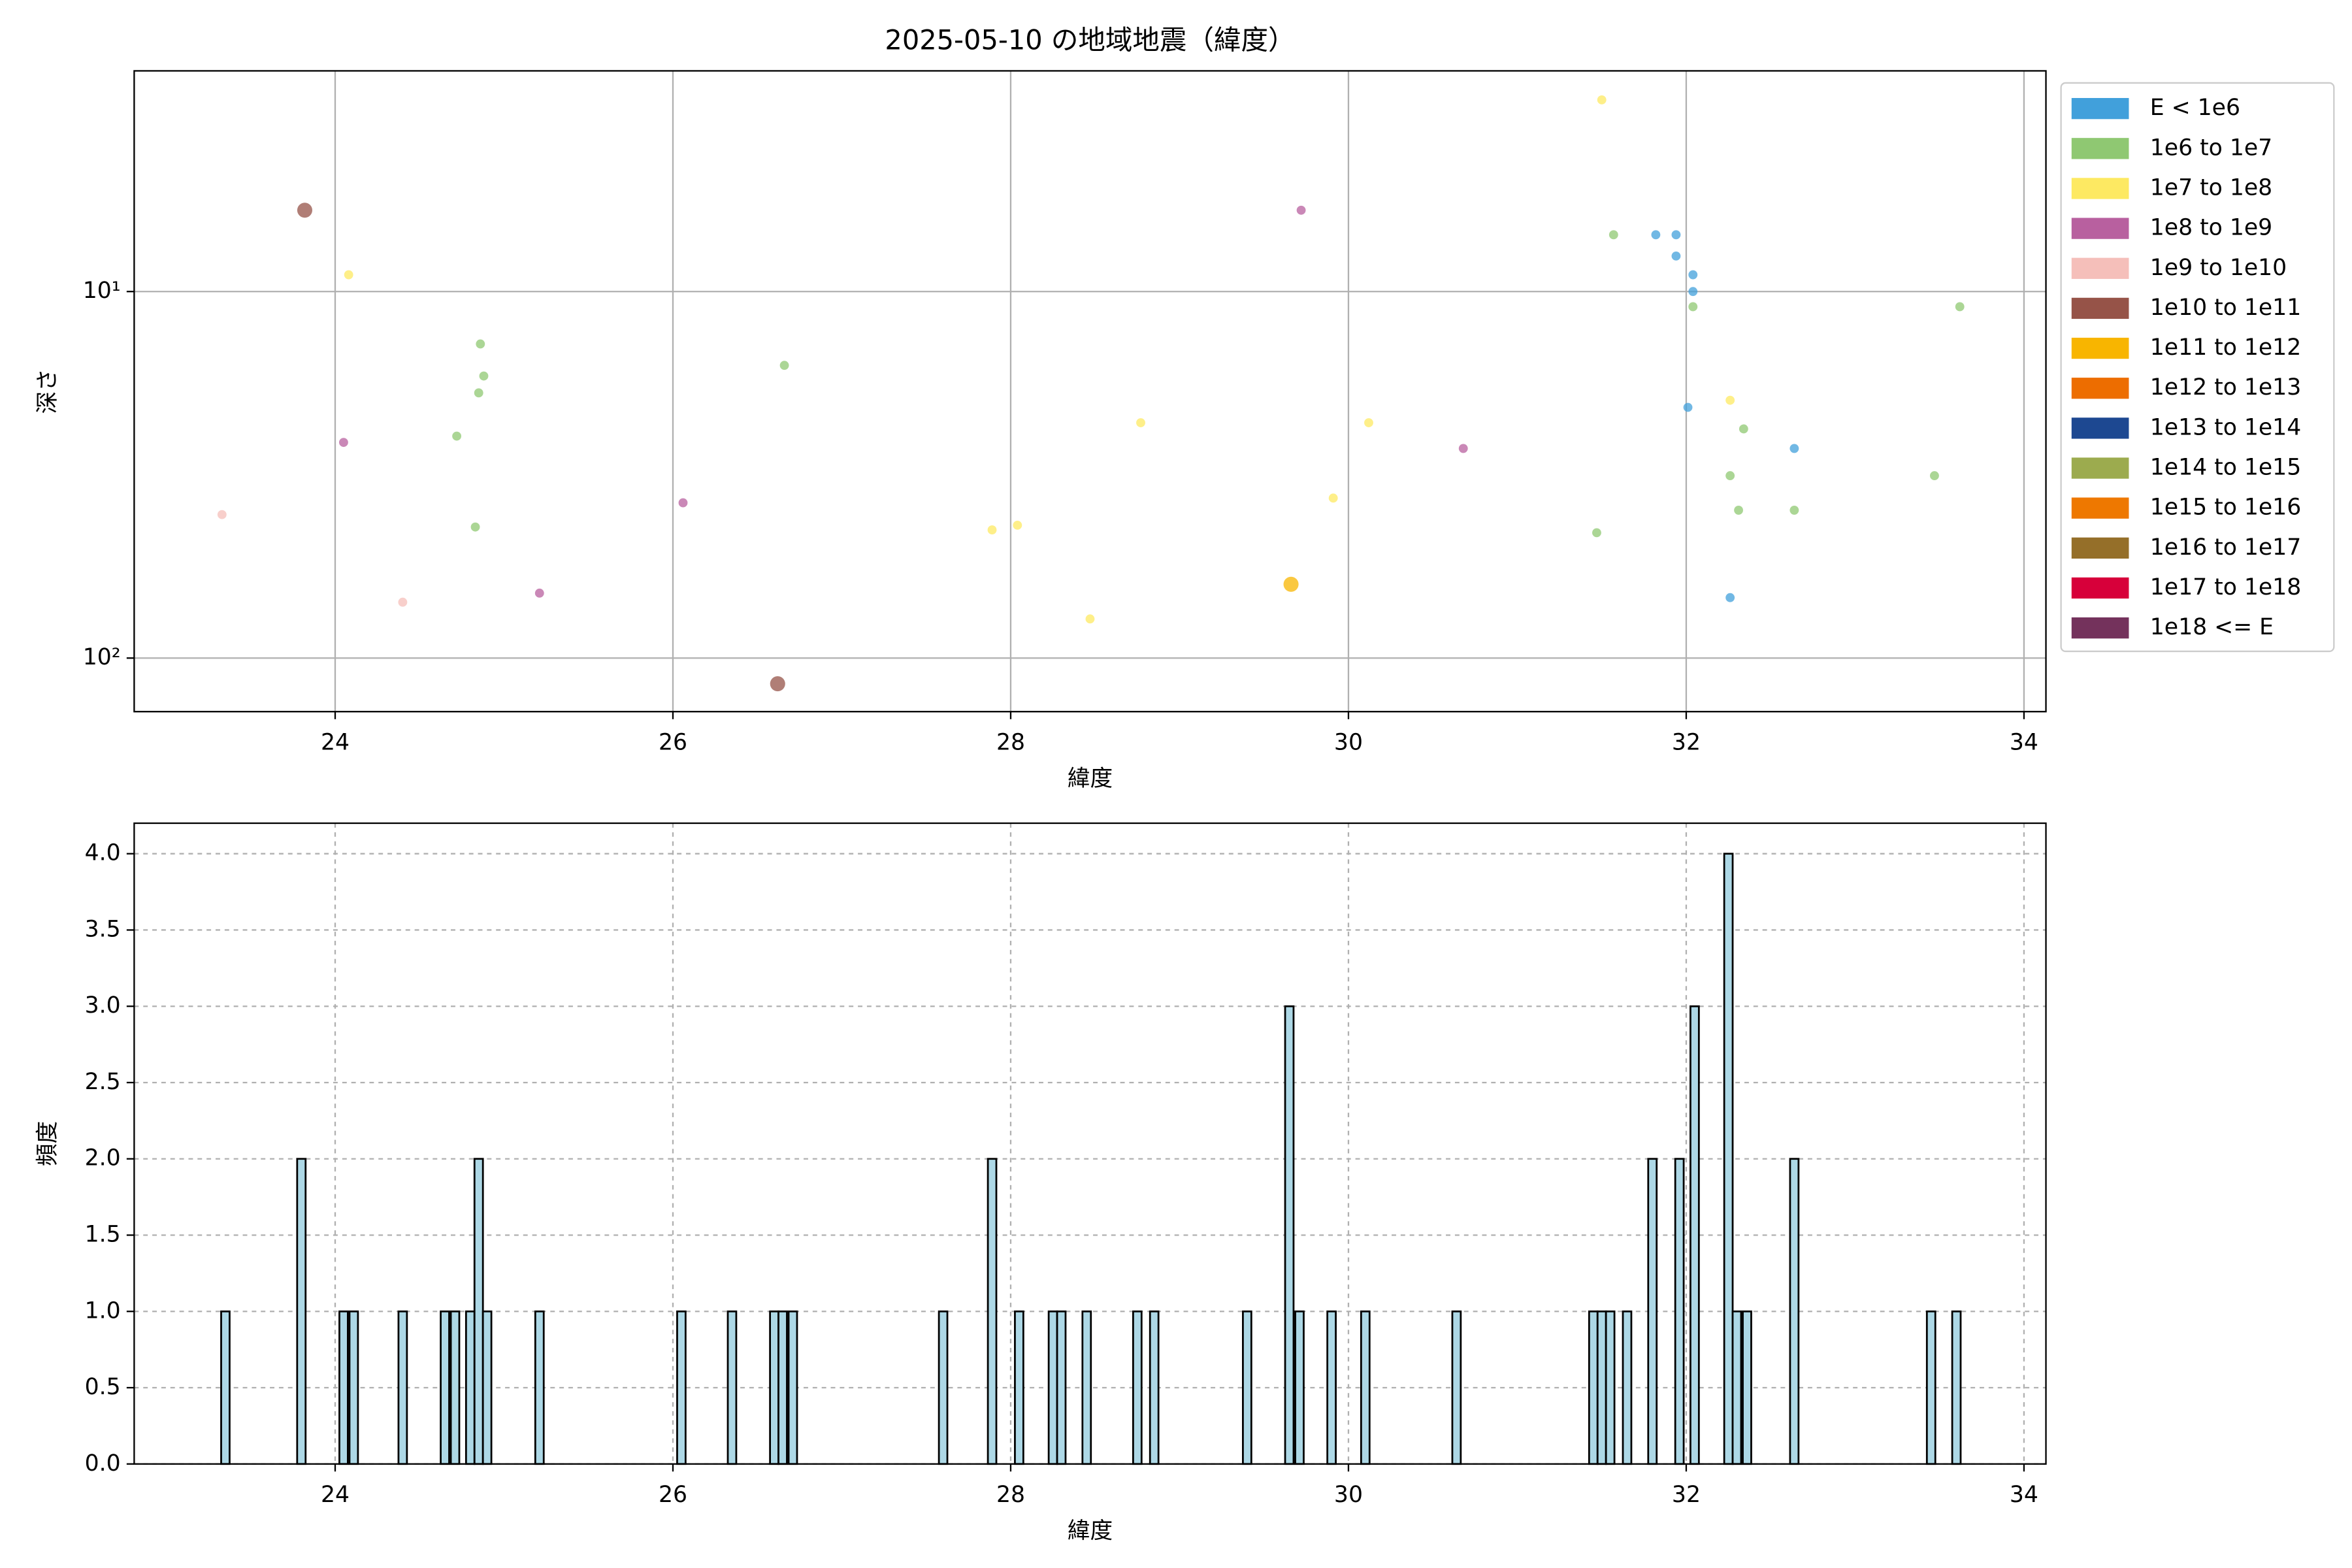  Describe the element at coordinates (1090, 1531) in the screenshot. I see `x-axis-label: 緯度` at that location.